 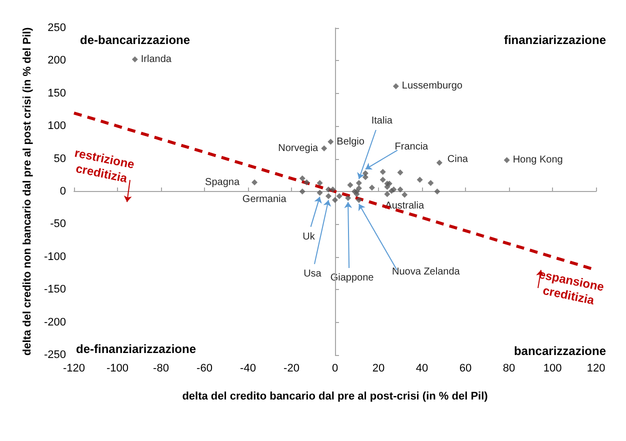 I want to click on annotation: Germania, so click(x=264, y=199).